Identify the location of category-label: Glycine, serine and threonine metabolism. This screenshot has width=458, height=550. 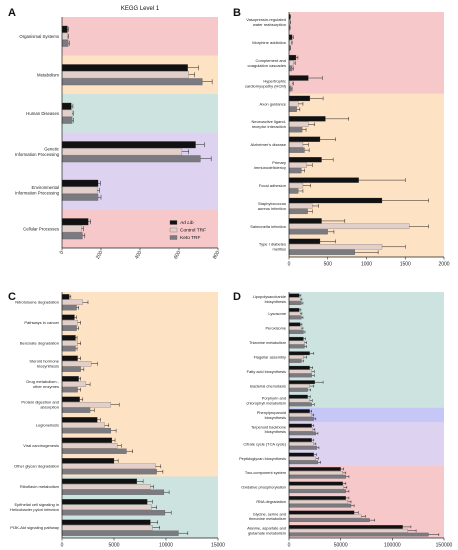
(267, 516).